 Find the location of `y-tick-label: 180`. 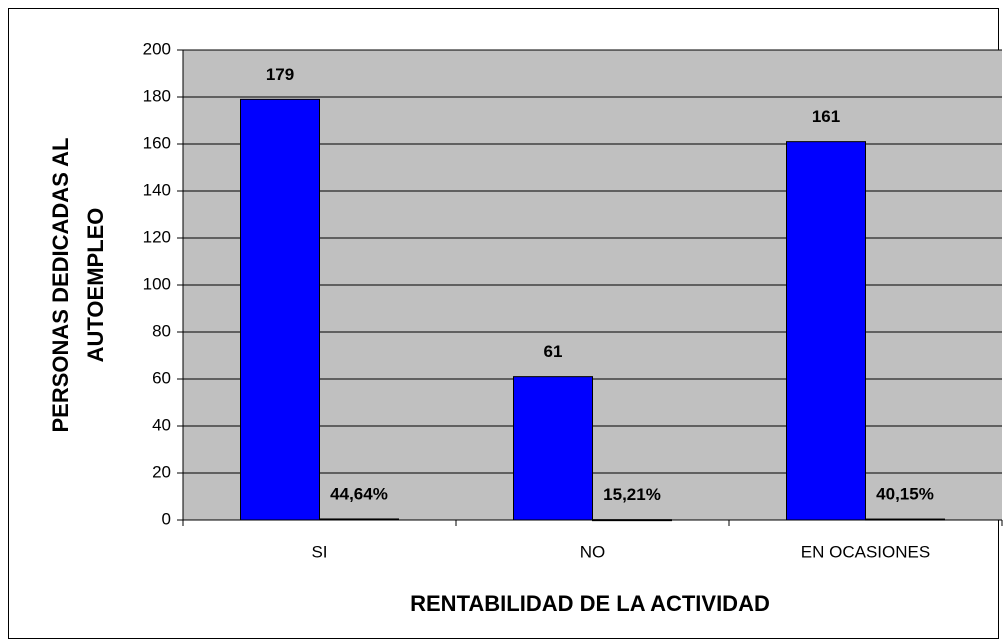

y-tick-label: 180 is located at coordinates (157, 95).